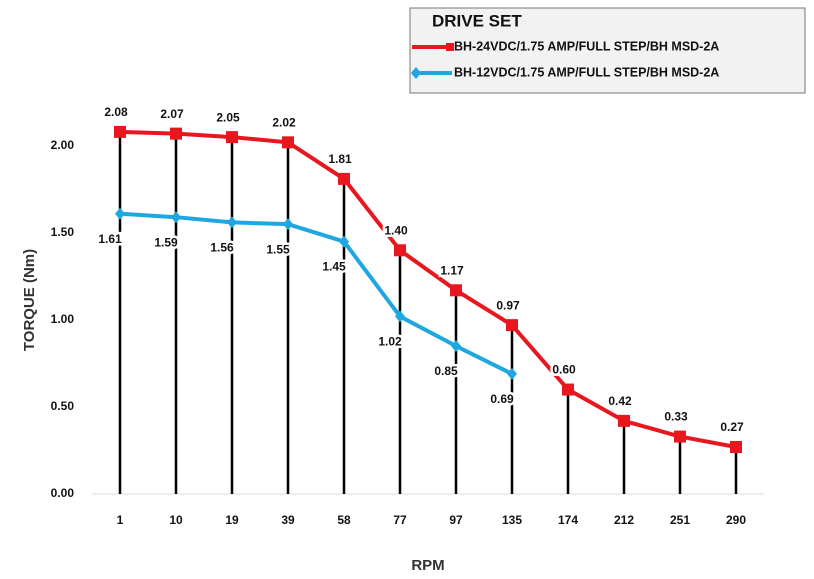  Describe the element at coordinates (63, 319) in the screenshot. I see `y-tick-label: 1.00` at that location.